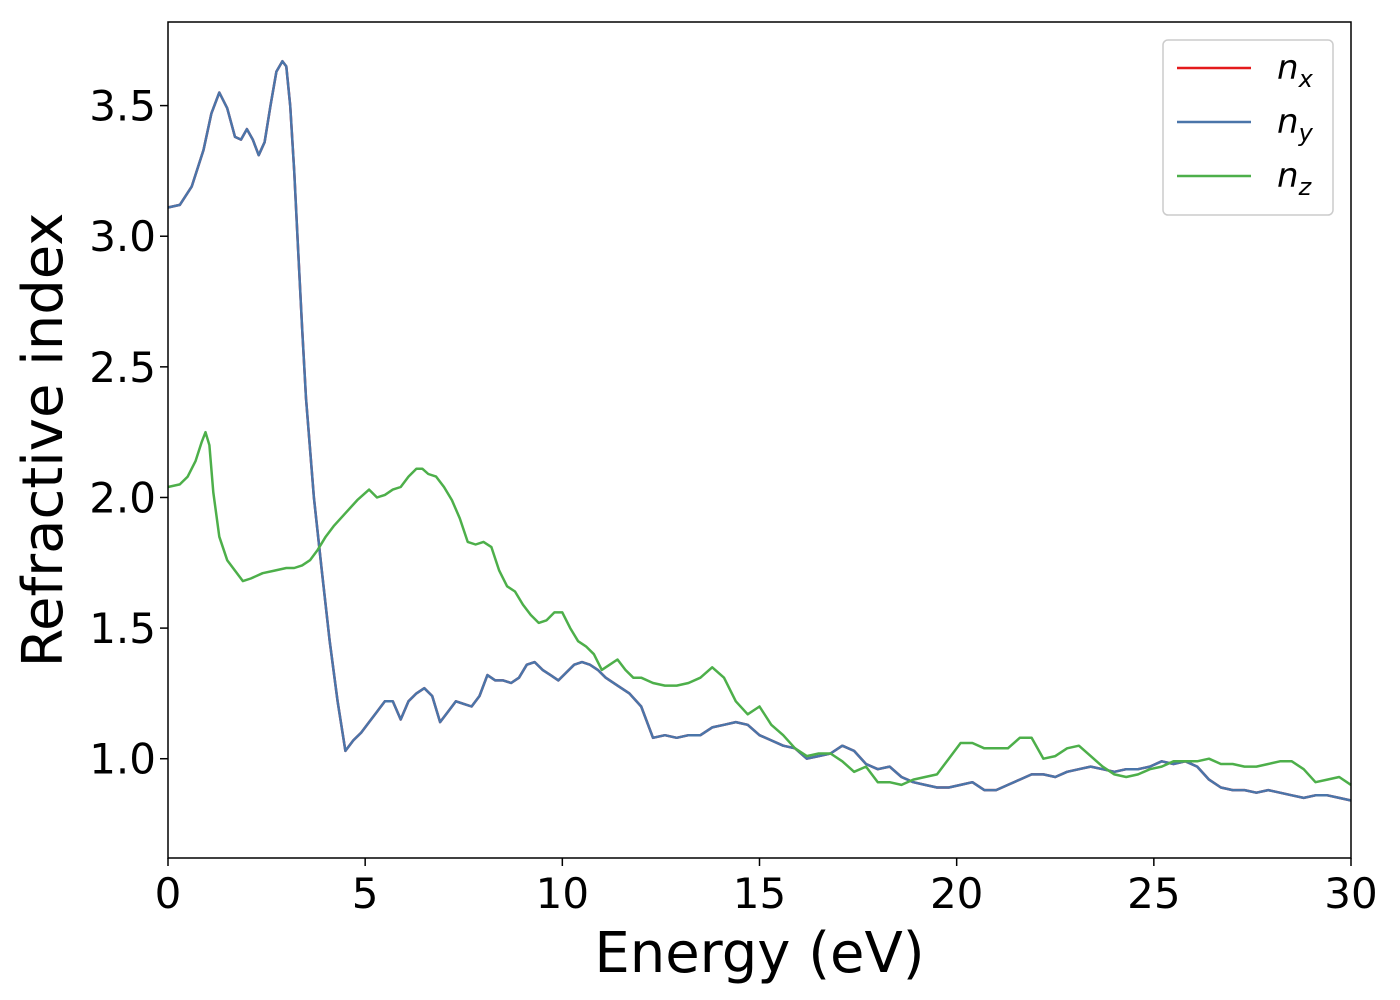  What do you see at coordinates (128, 433) in the screenshot?
I see `y-axis: 1.0 1.5 2.0 2.5 3.0 3.5` at bounding box center [128, 433].